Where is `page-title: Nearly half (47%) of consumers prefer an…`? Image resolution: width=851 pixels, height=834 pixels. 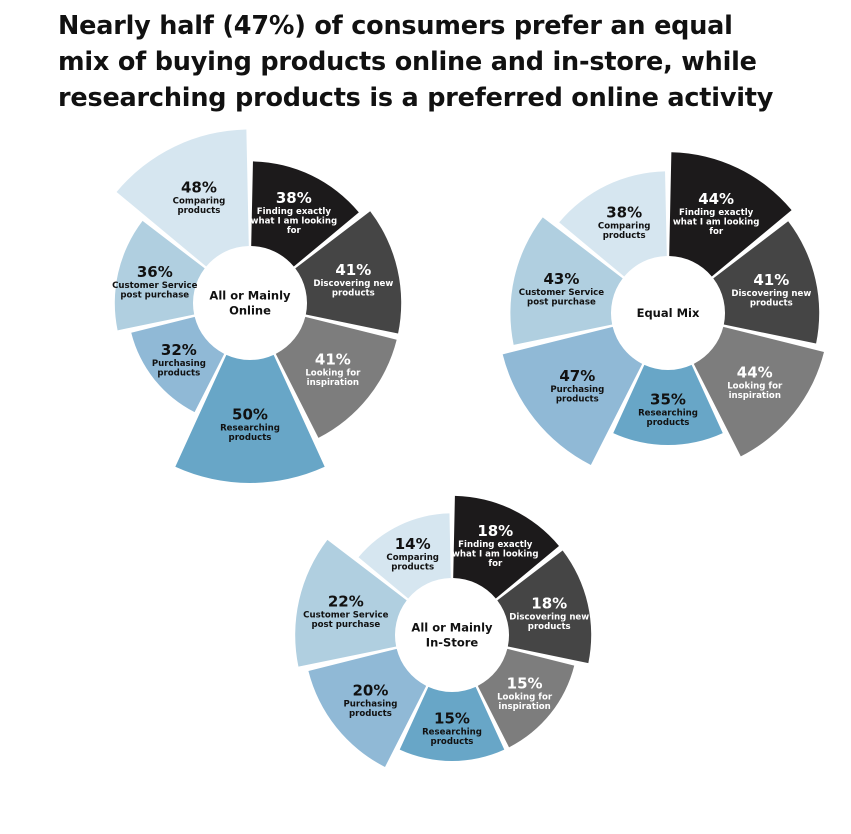
page-title: Nearly half (47%) of consumers prefer an… is located at coordinates (428, 62).